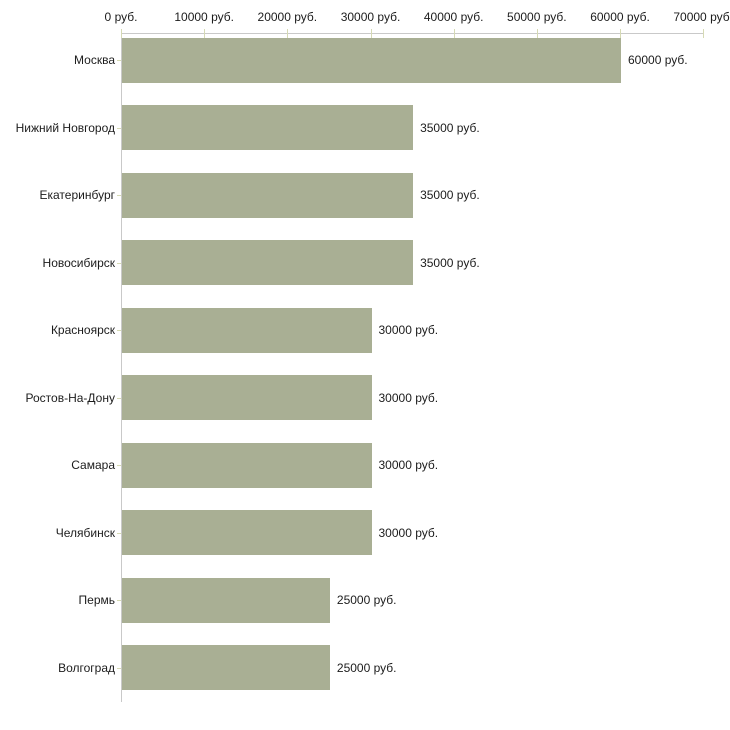 Image resolution: width=730 pixels, height=730 pixels. I want to click on category-label: Пермь, so click(96, 600).